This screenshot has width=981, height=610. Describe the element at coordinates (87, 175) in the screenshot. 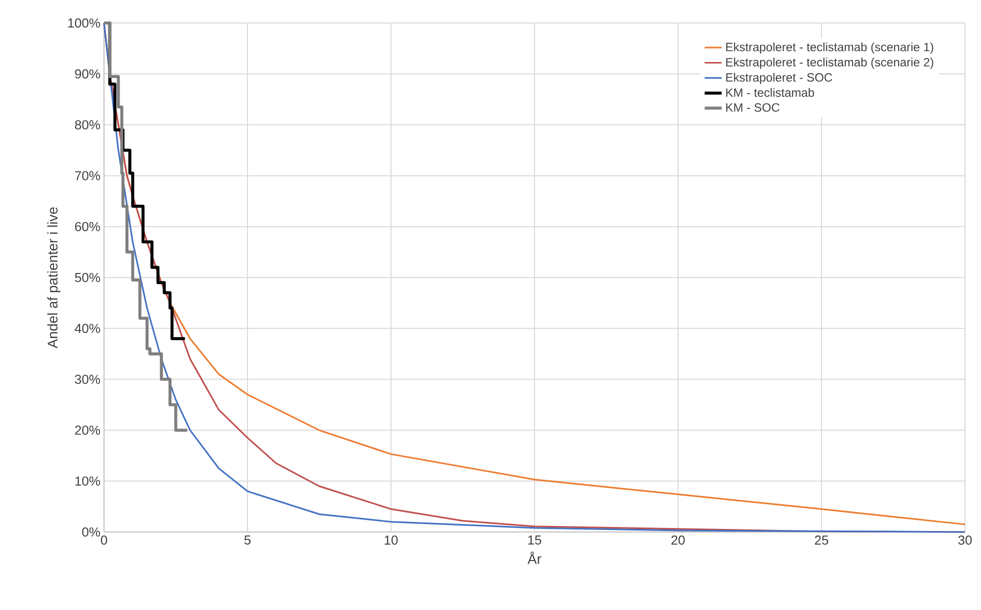

I see `y-tick-label: 70%` at that location.